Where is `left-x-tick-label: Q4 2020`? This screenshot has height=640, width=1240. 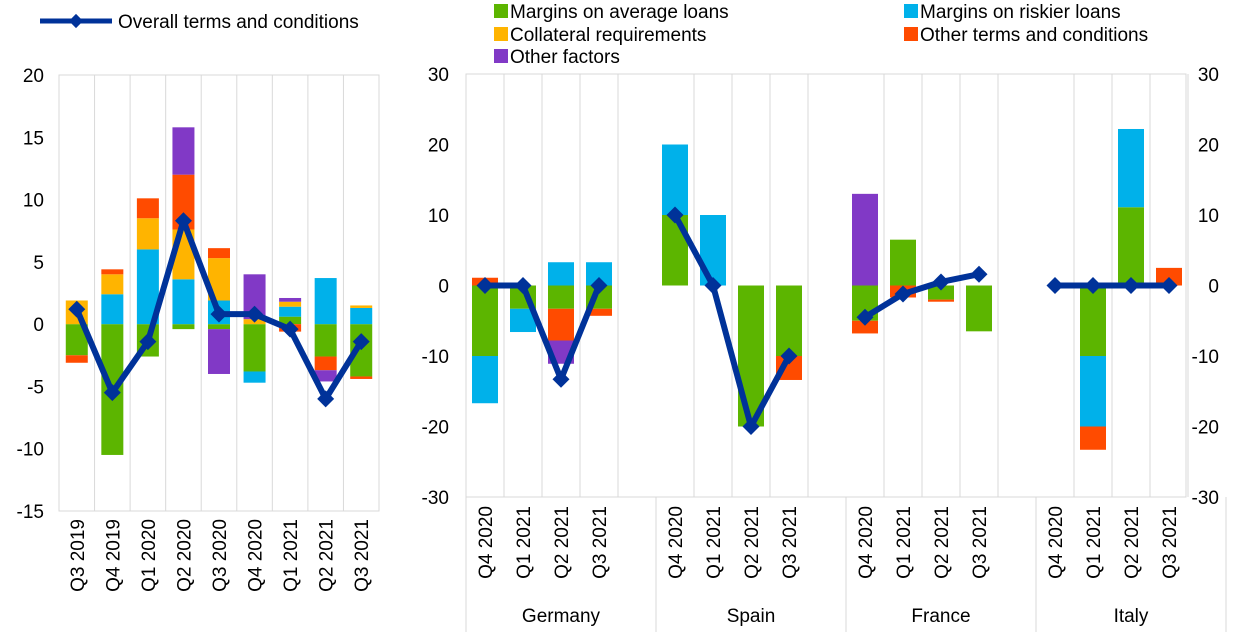 left-x-tick-label: Q4 2020 is located at coordinates (256, 555).